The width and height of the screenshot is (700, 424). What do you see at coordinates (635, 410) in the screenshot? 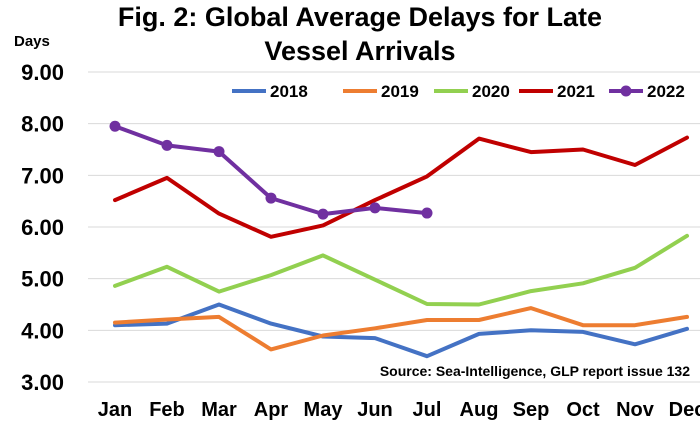
I see `x-tick-label: Nov` at bounding box center [635, 410].